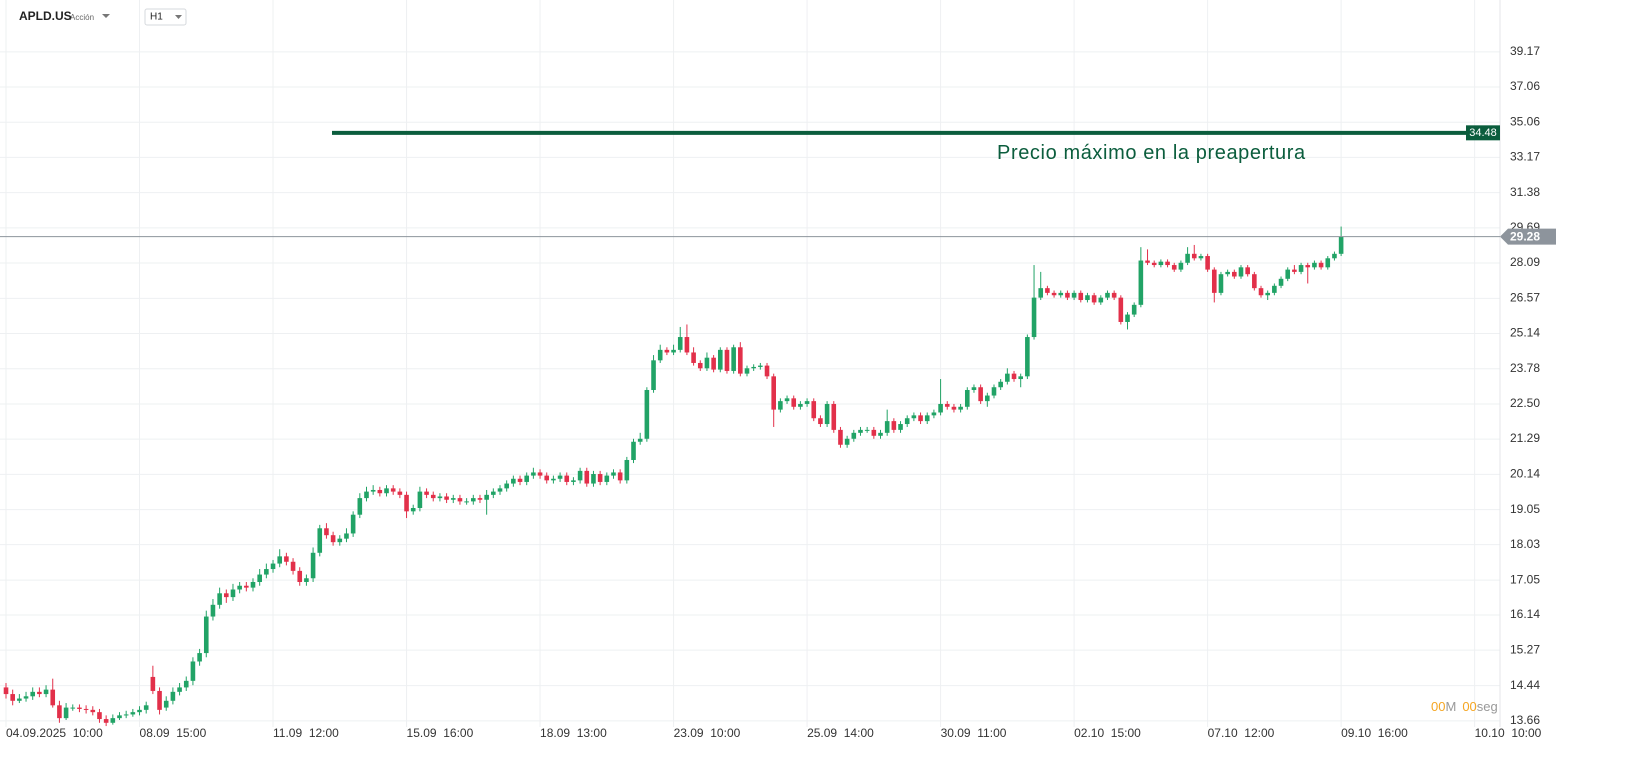 The width and height of the screenshot is (1626, 779). What do you see at coordinates (1525, 298) in the screenshot?
I see `y-tick-label: 26.57` at bounding box center [1525, 298].